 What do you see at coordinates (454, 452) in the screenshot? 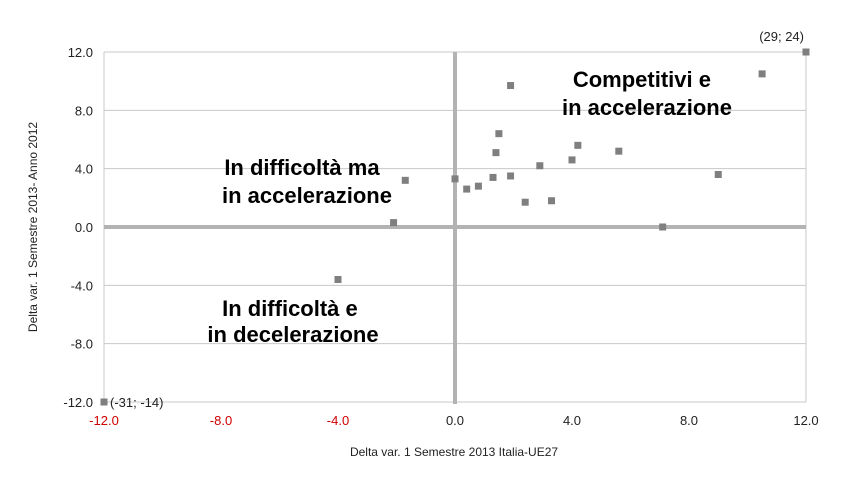
I see `x-axis-title: Delta var. 1 Semestre 2013 Italia-UE27` at bounding box center [454, 452].